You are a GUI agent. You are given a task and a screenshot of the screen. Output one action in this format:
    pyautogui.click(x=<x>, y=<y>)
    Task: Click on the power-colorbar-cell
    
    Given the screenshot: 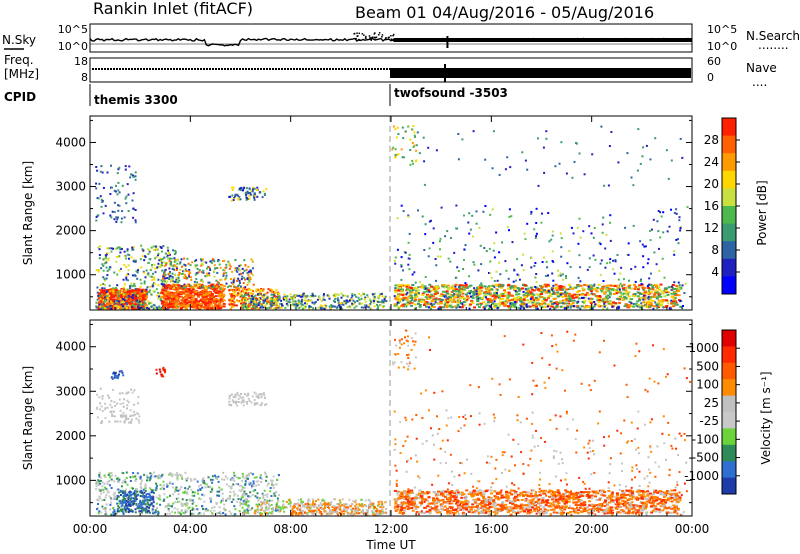 What is the action you would take?
    pyautogui.click(x=729, y=232)
    